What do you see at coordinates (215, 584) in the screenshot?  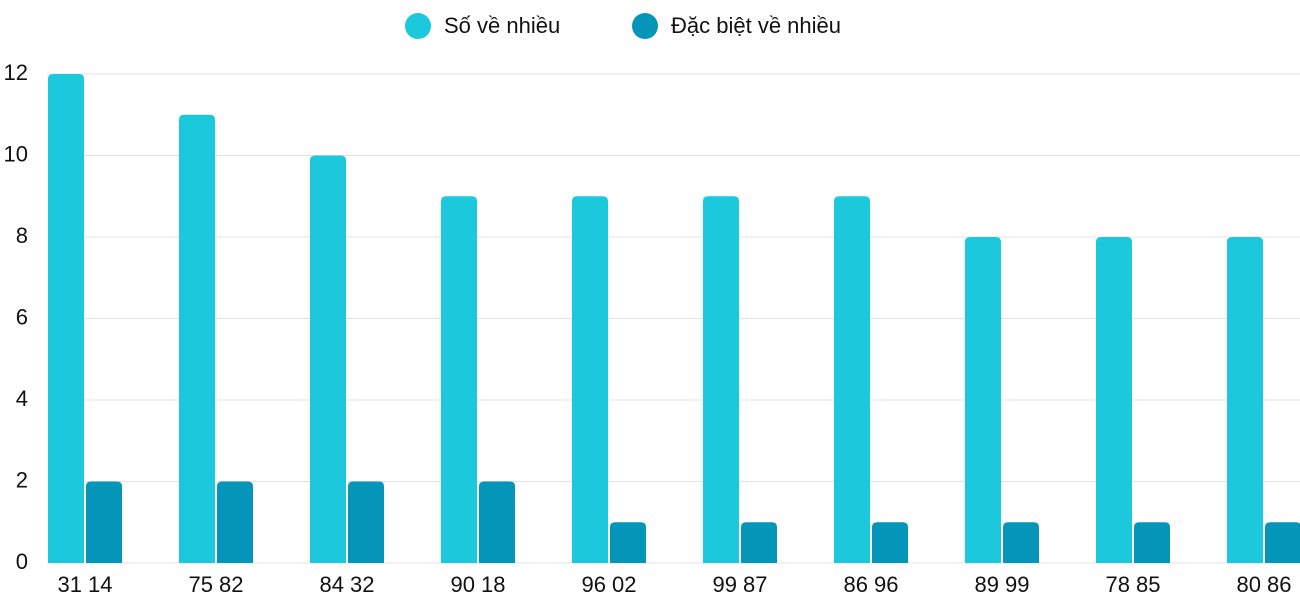 I see `x-tick-label: 75 82` at bounding box center [215, 584].